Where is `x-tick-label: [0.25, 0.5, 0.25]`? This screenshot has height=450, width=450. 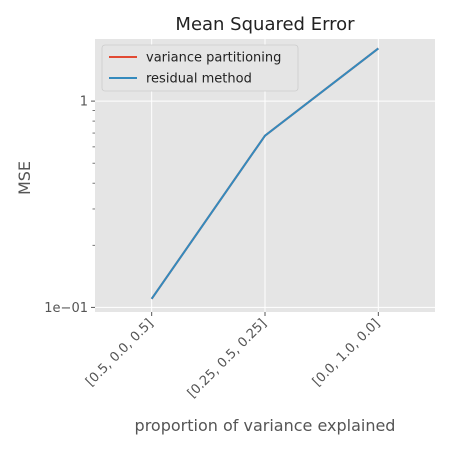 x-tick-label: [0.25, 0.5, 0.25] is located at coordinates (227, 358).